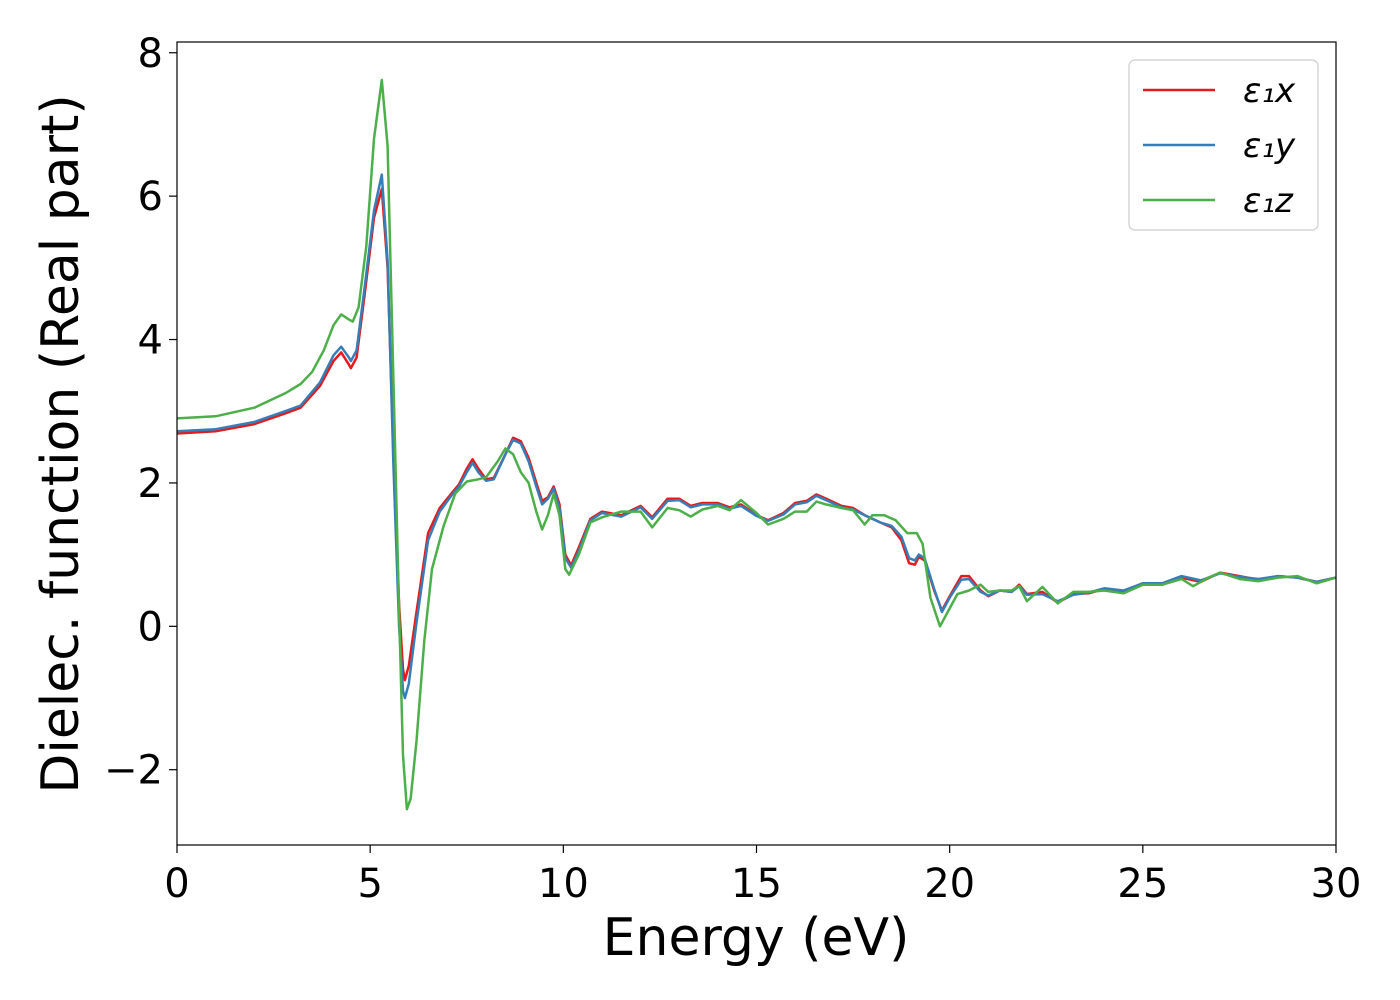 Image resolution: width=1400 pixels, height=1000 pixels. What do you see at coordinates (133, 771) in the screenshot?
I see `y-tick-label: −2` at bounding box center [133, 771].